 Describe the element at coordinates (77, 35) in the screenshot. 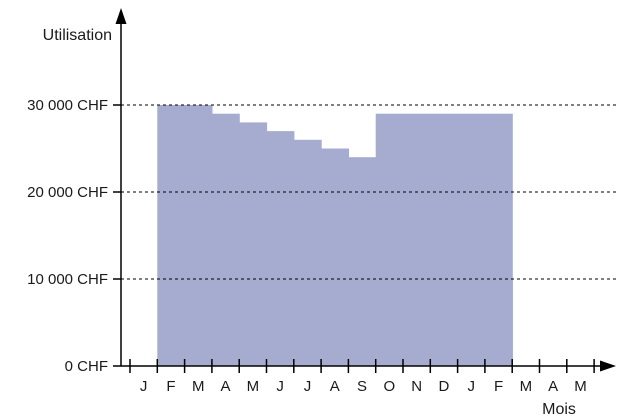

I see `y-axis-title: Utilisation` at that location.